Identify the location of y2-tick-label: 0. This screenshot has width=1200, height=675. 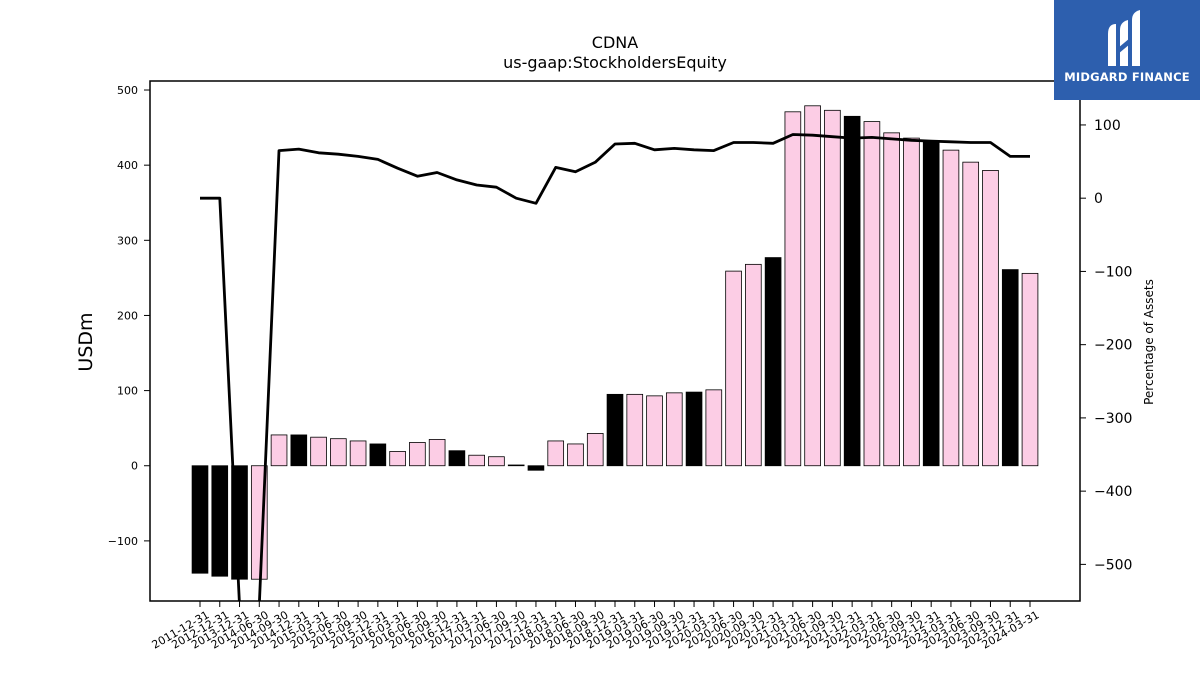
(1098, 199).